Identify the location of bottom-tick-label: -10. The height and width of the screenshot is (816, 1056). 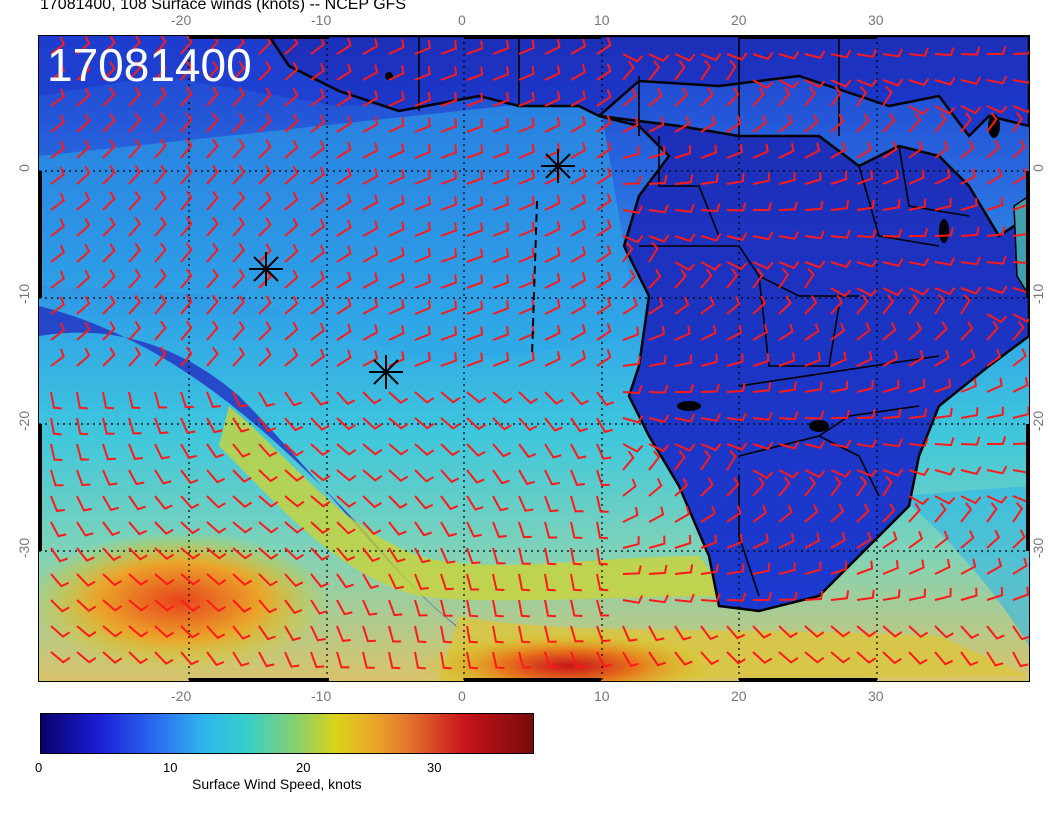
(321, 696).